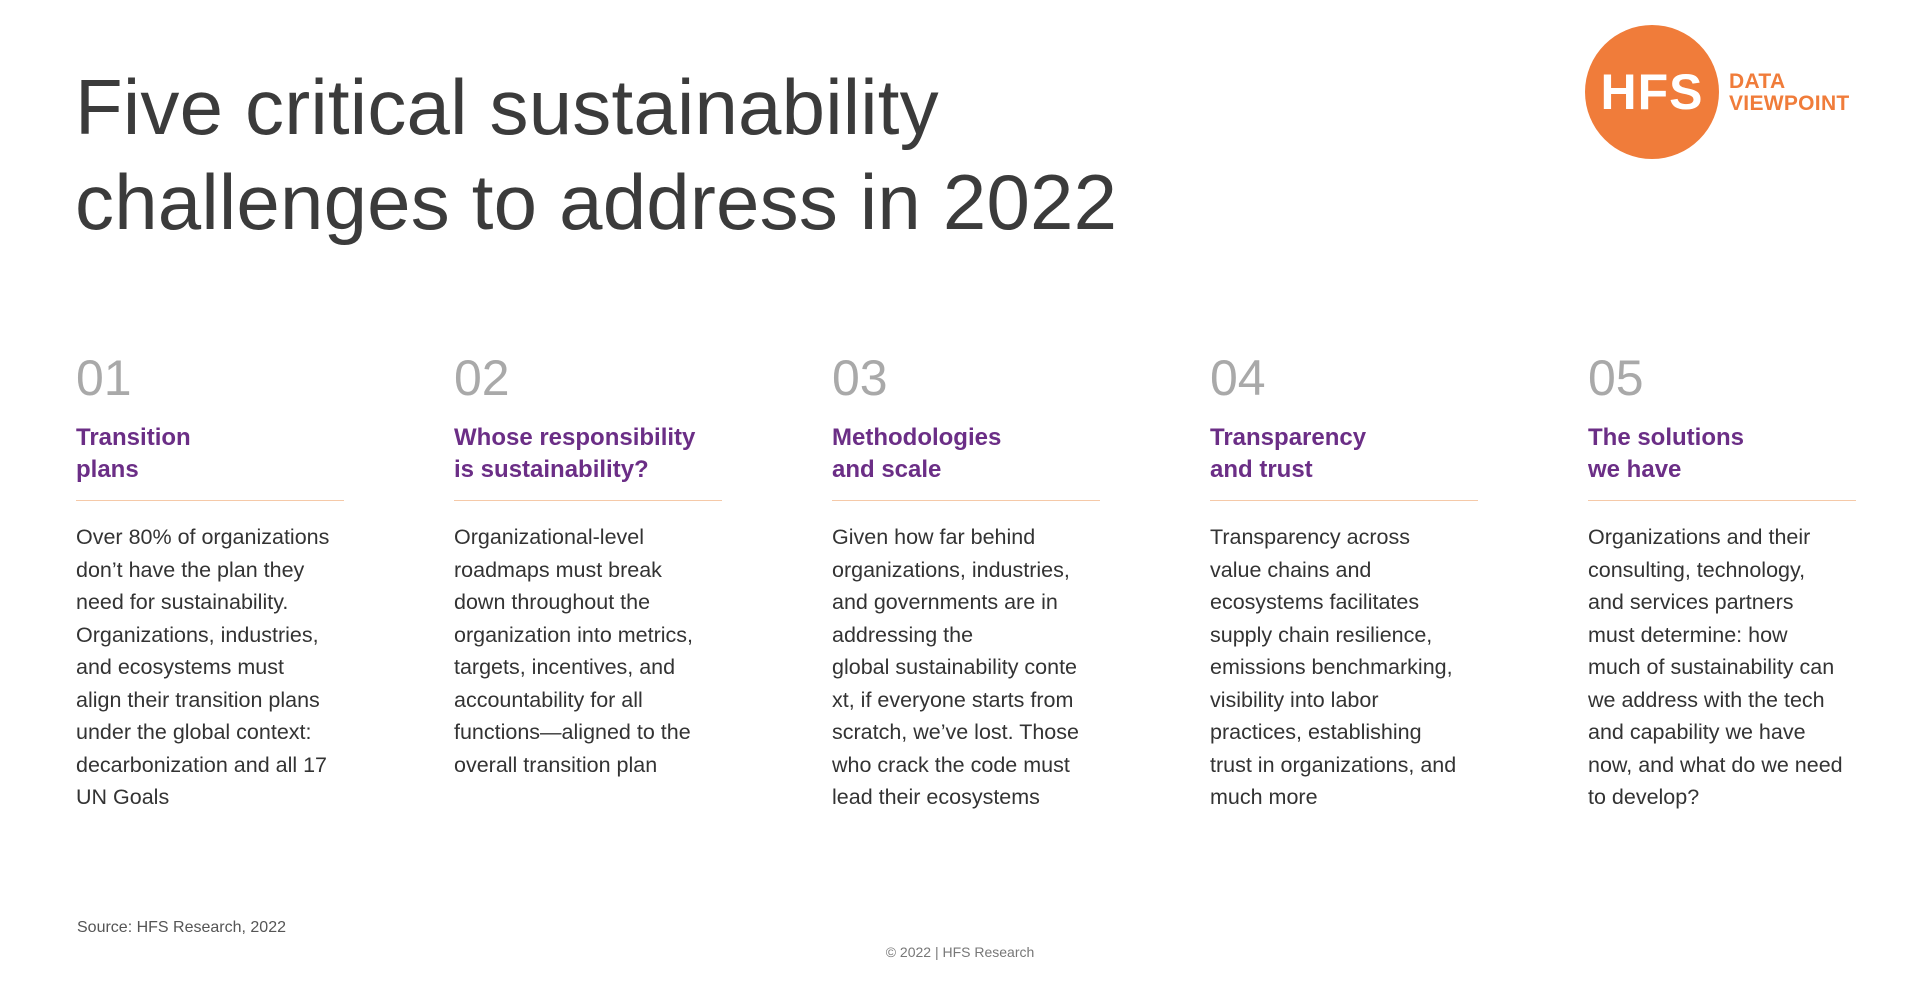 This screenshot has height=1003, width=1920. I want to click on challenge-body-line: much more, so click(1264, 797).